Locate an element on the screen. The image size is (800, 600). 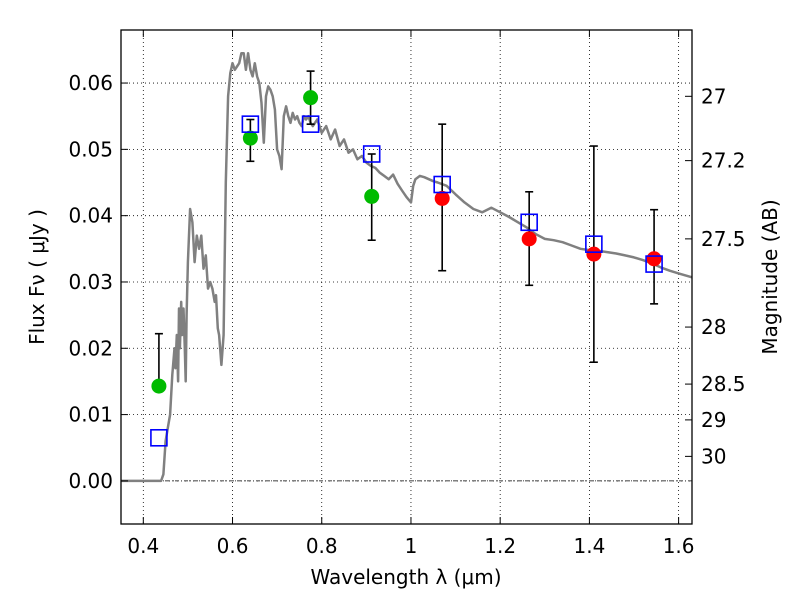
x-tick-label: 0.8 is located at coordinates (322, 546).